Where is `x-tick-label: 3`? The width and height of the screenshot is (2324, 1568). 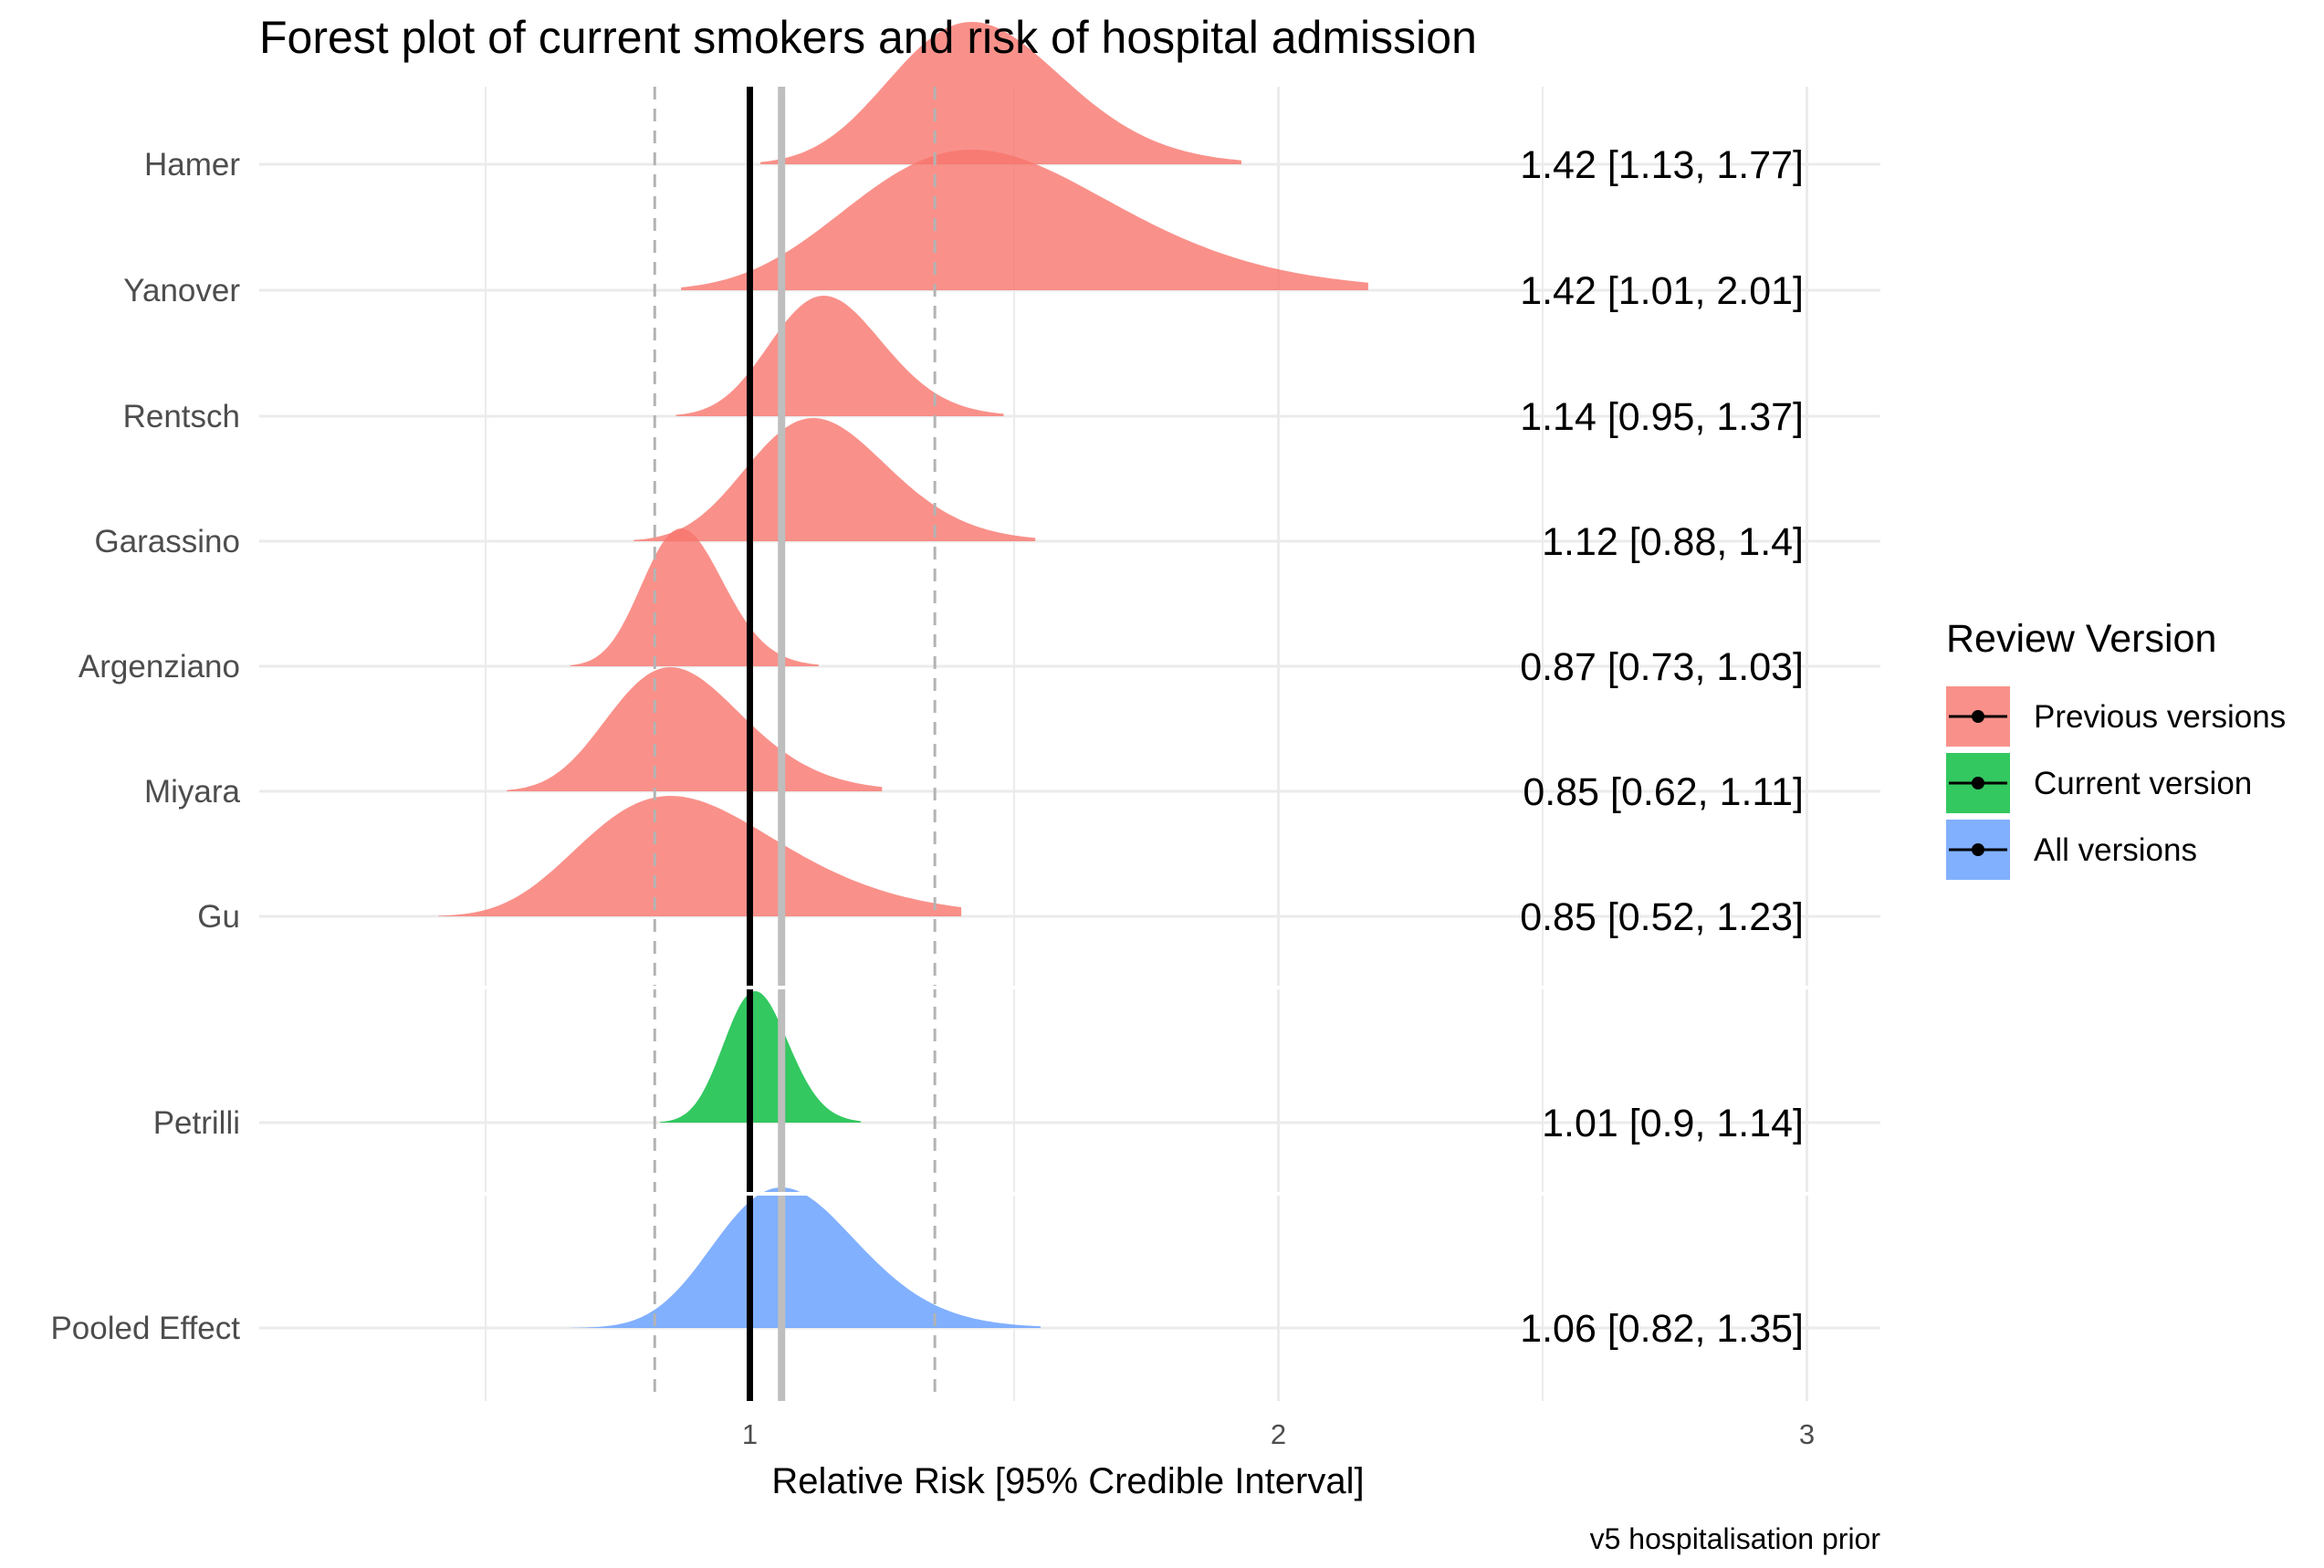
x-tick-label: 3 is located at coordinates (1807, 1434).